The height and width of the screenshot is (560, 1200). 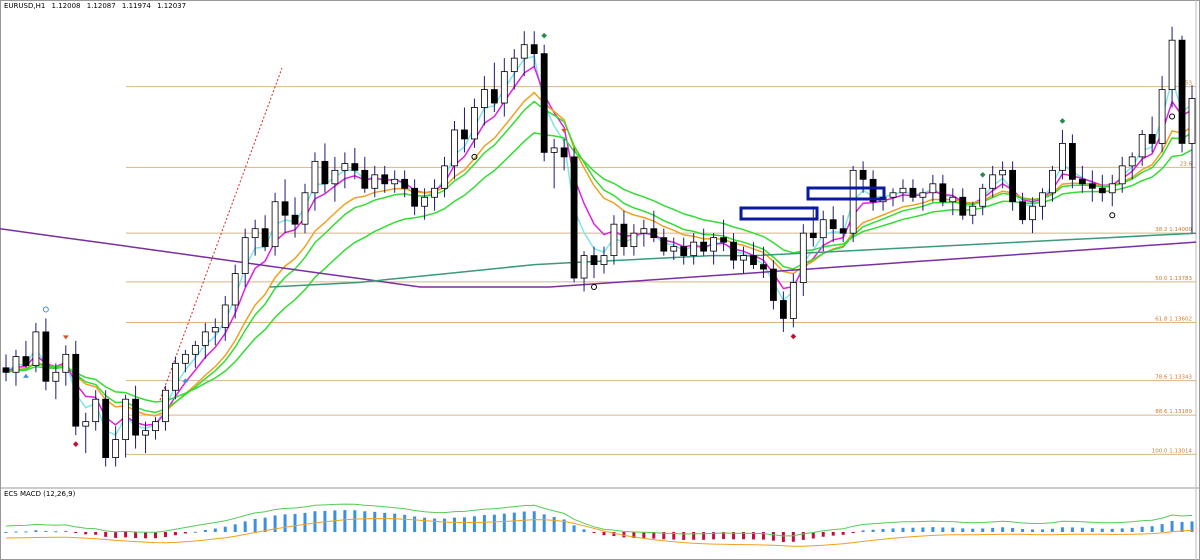 I want to click on macd-label: ECS MACD (12,26,9), so click(x=40, y=494).